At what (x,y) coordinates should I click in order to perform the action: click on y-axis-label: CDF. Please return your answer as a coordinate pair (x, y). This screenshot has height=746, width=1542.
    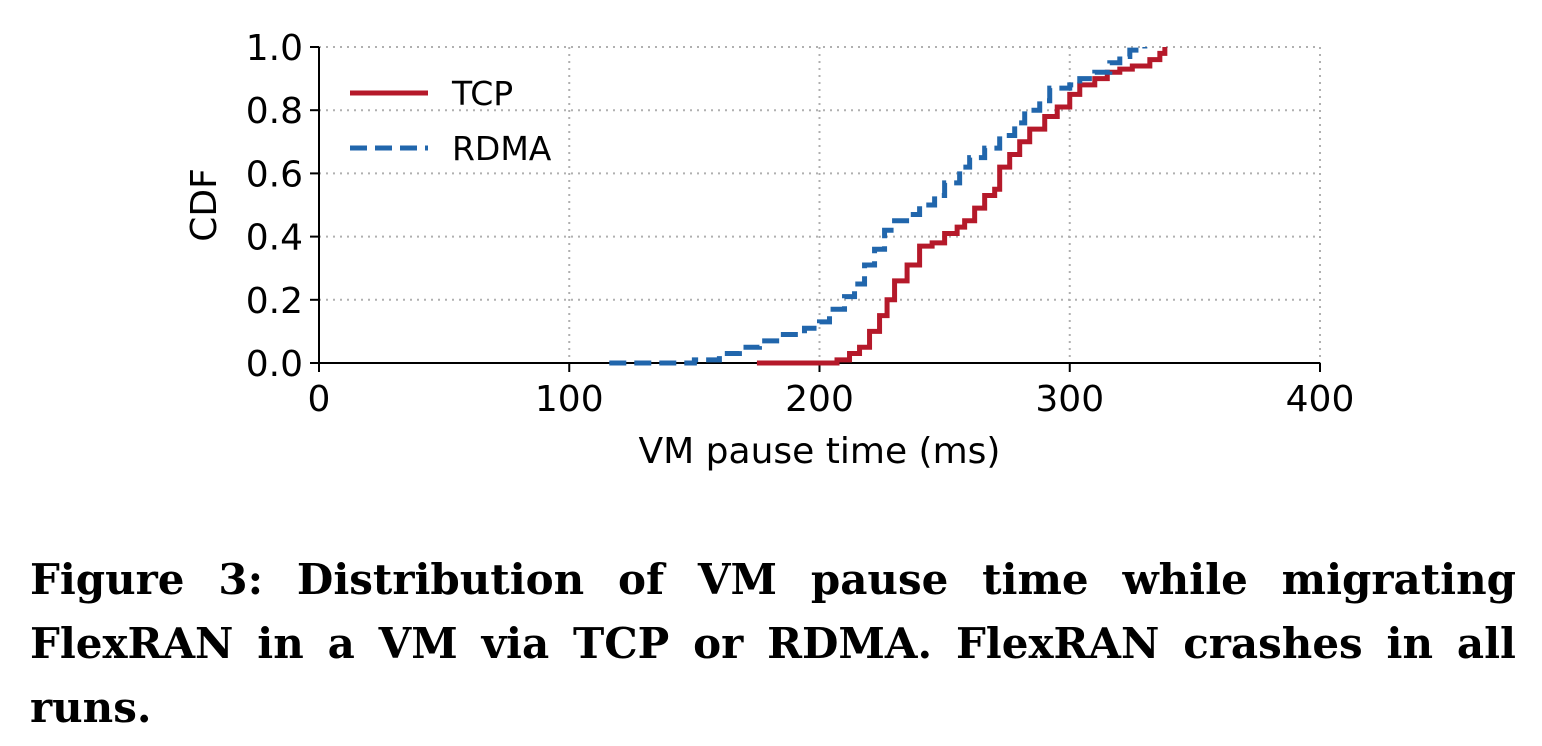
    Looking at the image, I should click on (204, 205).